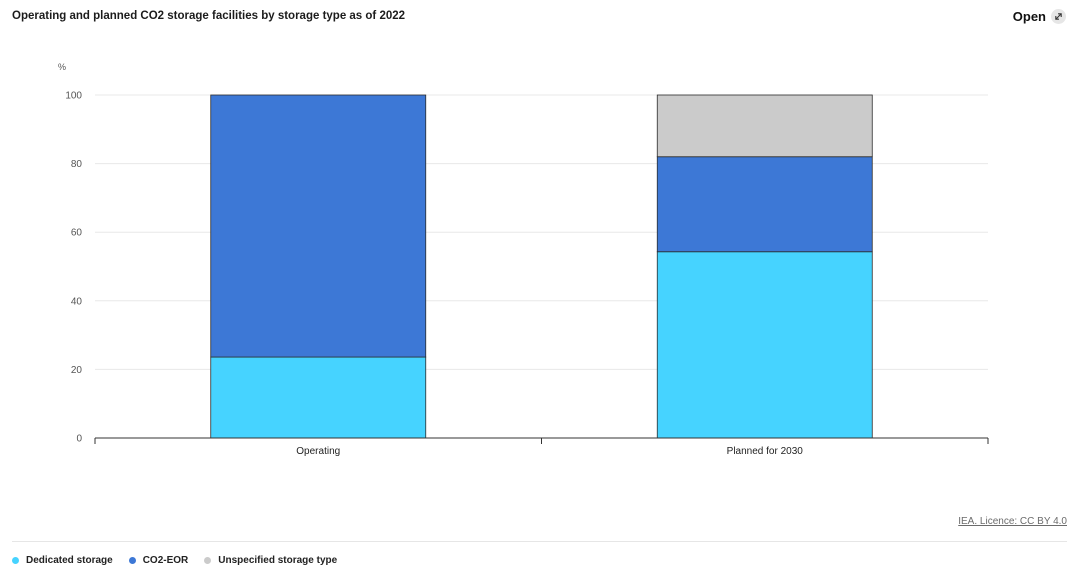 The height and width of the screenshot is (572, 1080). I want to click on legend-item: CO2-EOR, so click(158, 560).